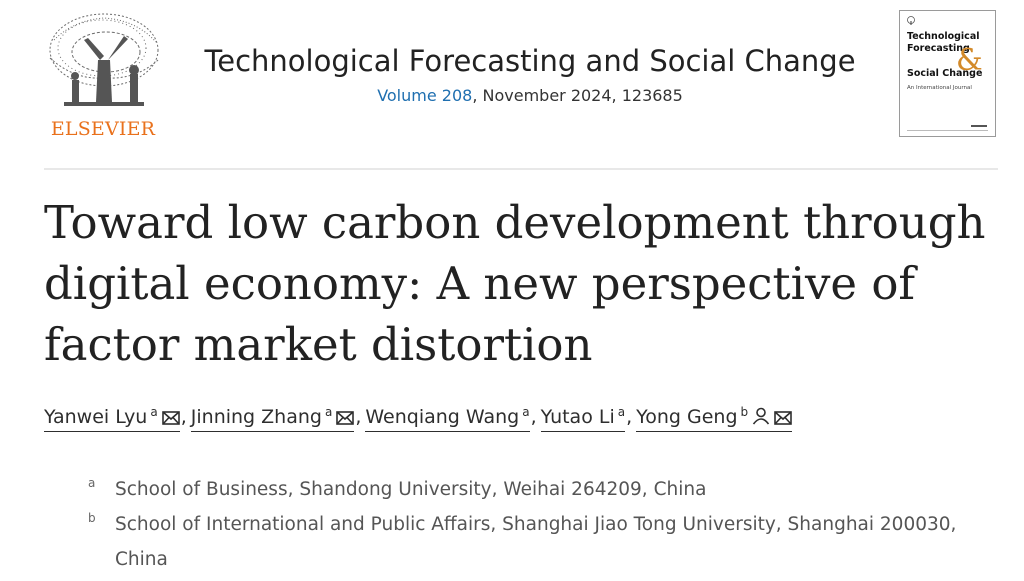 The height and width of the screenshot is (581, 1024). I want to click on author-link: Jinning Zhang a, so click(272, 418).